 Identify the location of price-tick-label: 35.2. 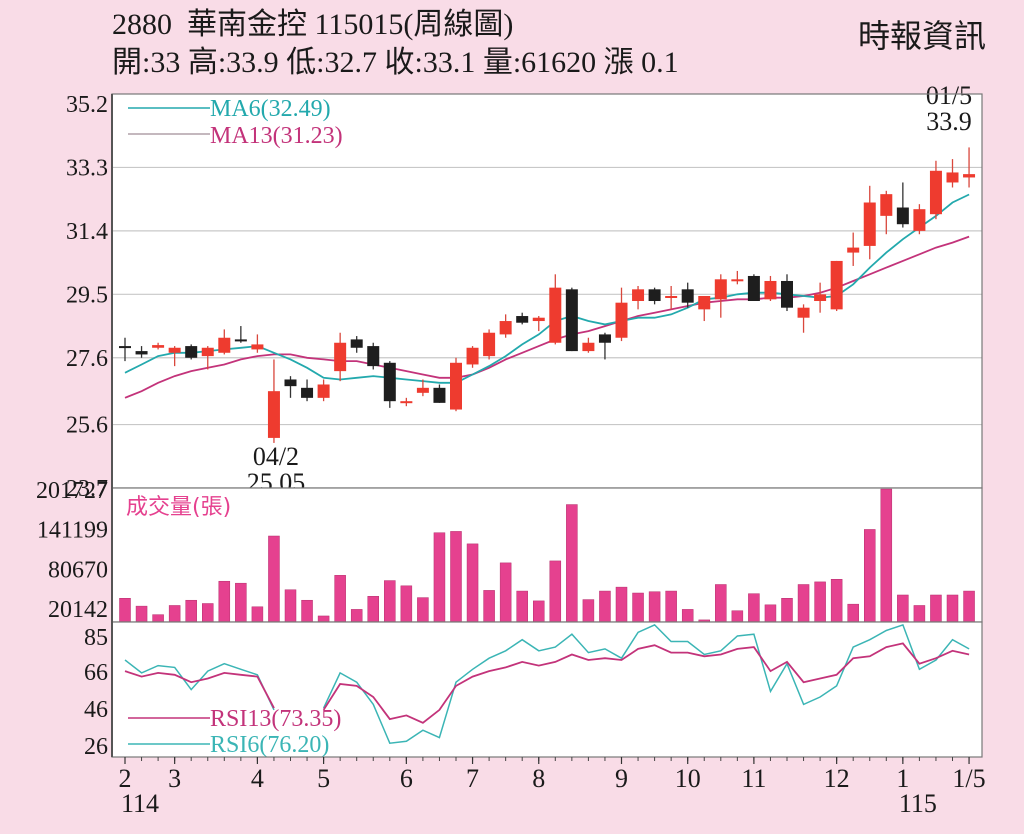
(87, 105).